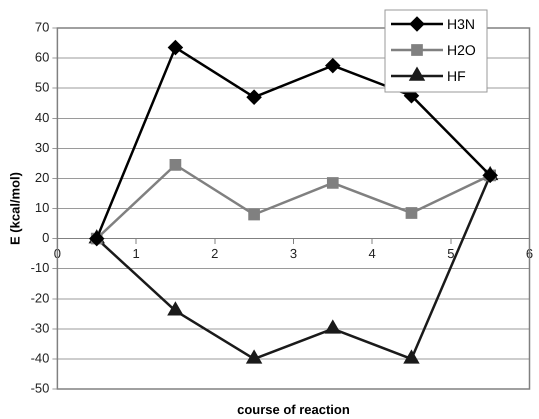 The height and width of the screenshot is (419, 539). What do you see at coordinates (372, 253) in the screenshot?
I see `x-tick-label: 4` at bounding box center [372, 253].